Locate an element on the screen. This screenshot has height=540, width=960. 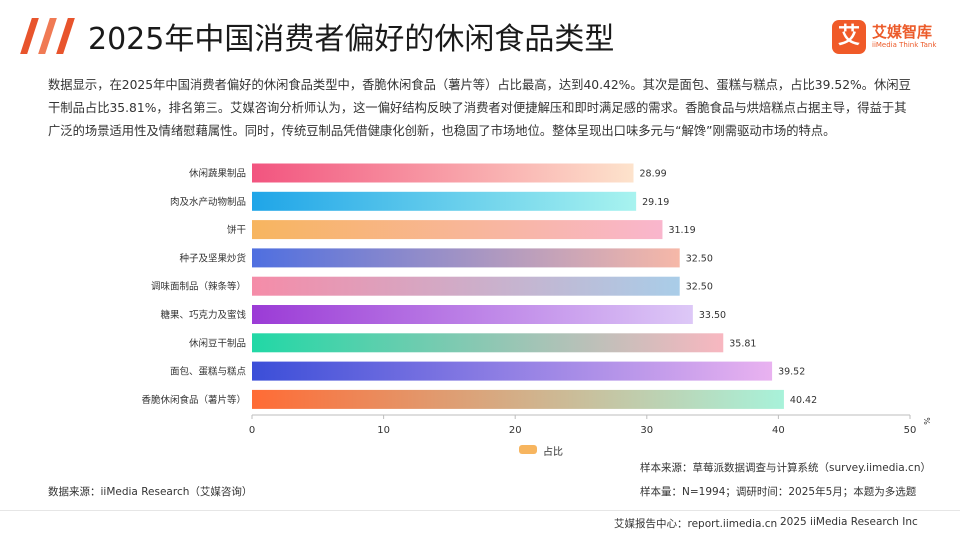
footer-report-center: 艾媒报告中心：report.iimedia.cn is located at coordinates (696, 524).